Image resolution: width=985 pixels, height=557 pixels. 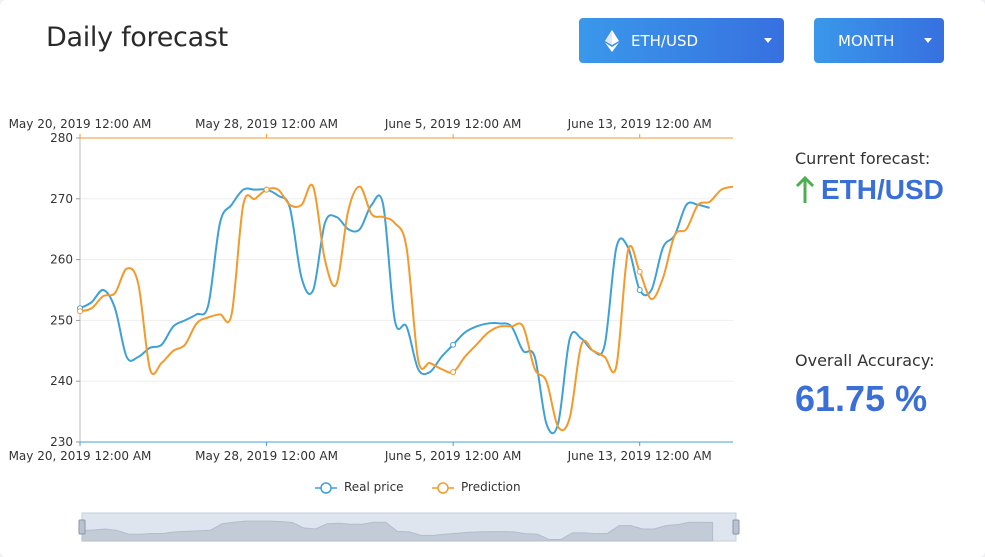 I want to click on period-dropdown-label: MONTH, so click(x=866, y=40).